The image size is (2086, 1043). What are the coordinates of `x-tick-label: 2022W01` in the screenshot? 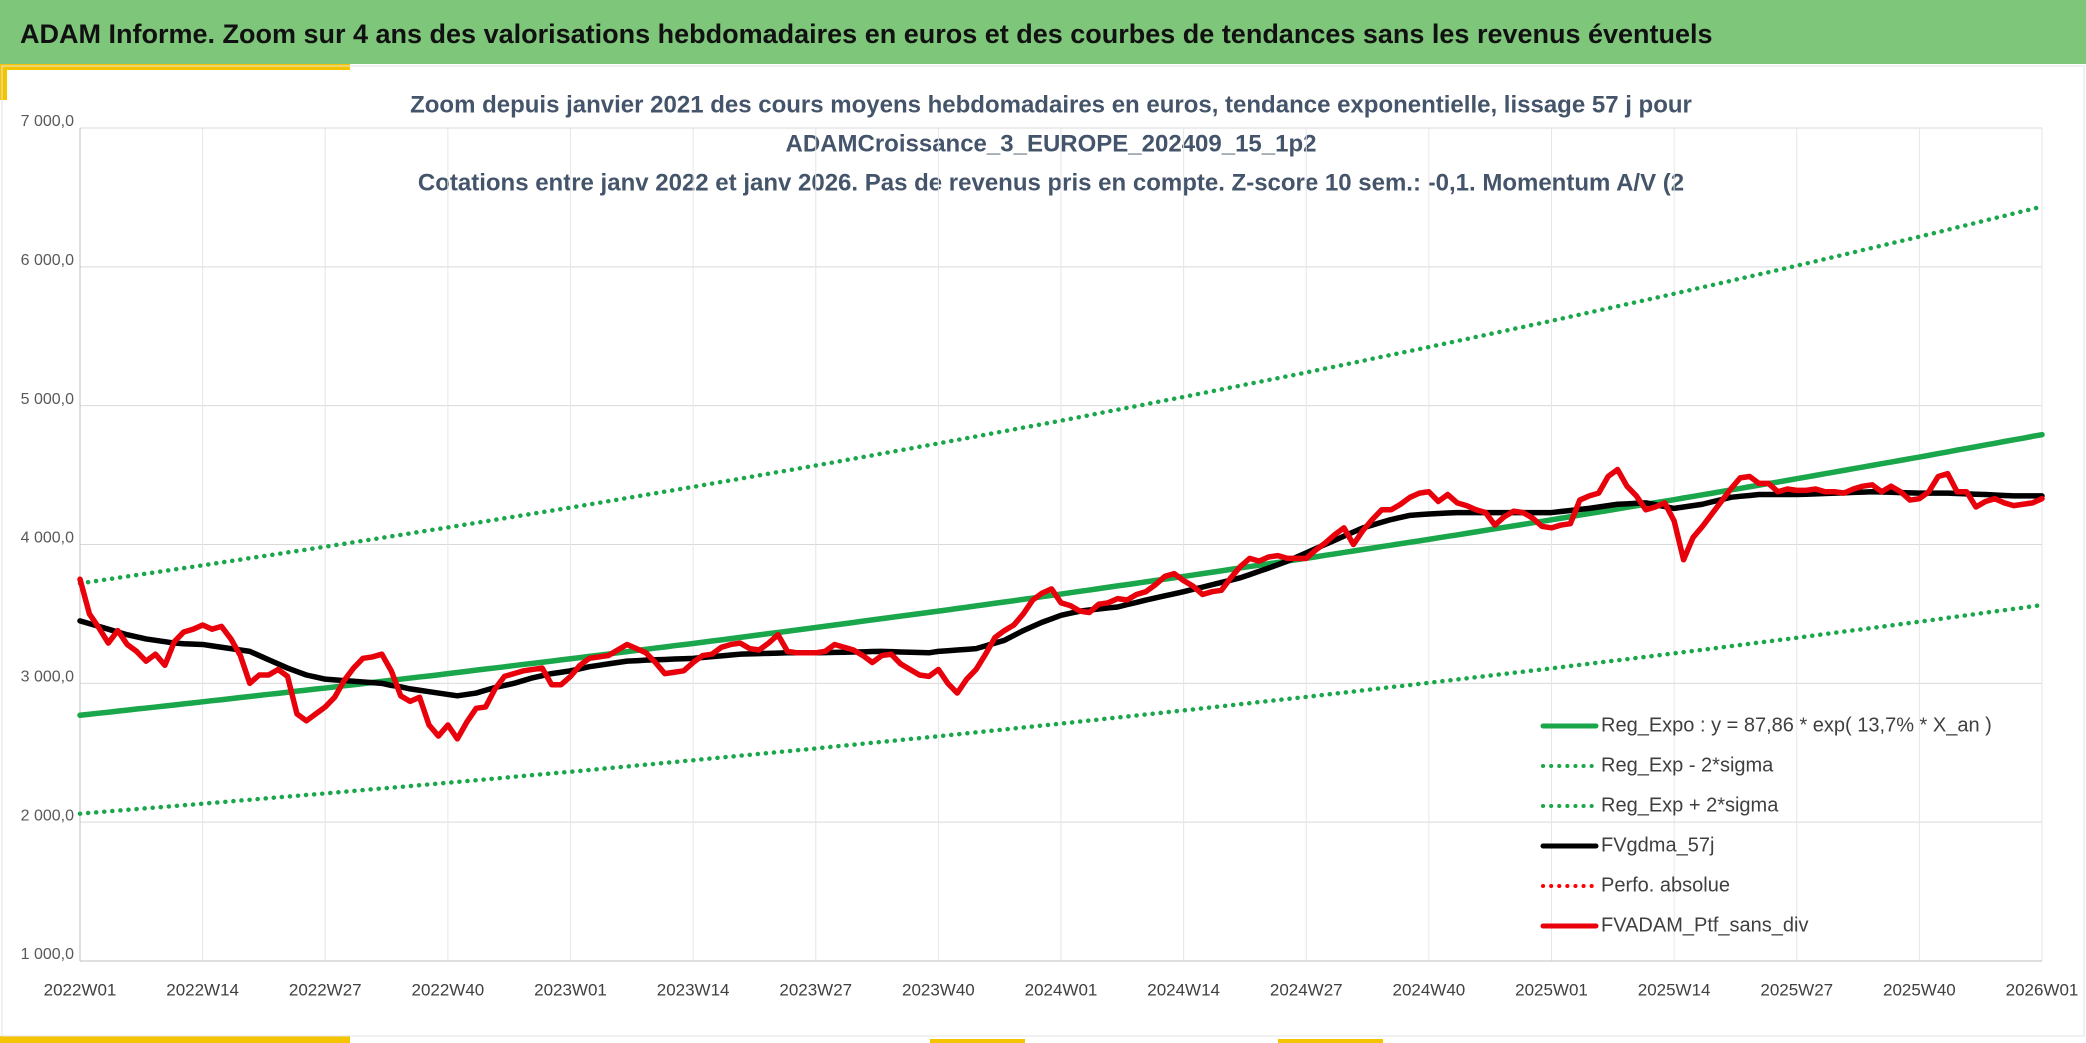 It's located at (80, 989).